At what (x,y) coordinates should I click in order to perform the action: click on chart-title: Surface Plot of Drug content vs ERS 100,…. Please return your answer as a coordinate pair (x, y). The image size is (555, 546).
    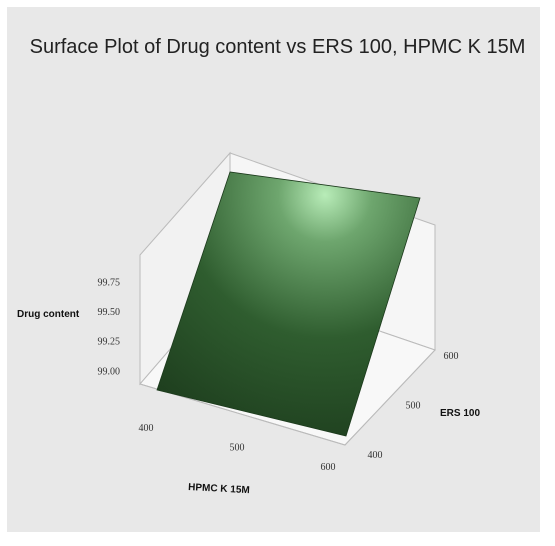
    Looking at the image, I should click on (277, 47).